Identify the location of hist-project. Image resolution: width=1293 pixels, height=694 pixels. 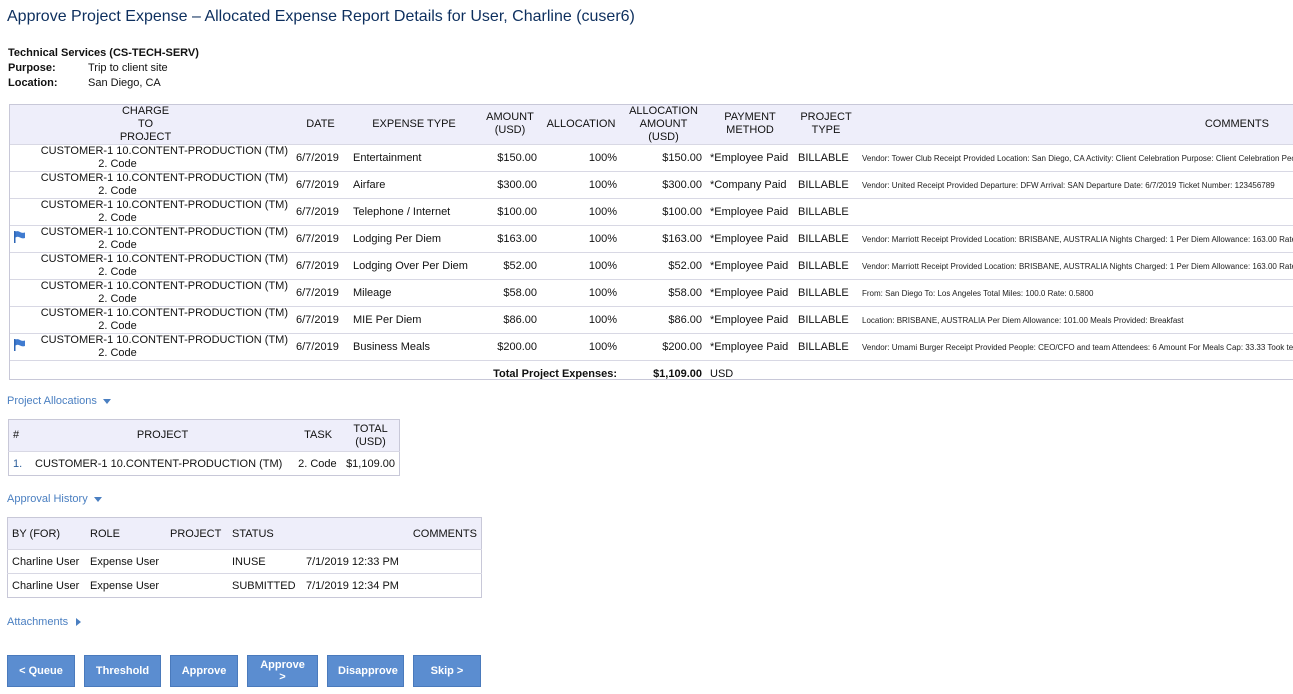
(197, 561).